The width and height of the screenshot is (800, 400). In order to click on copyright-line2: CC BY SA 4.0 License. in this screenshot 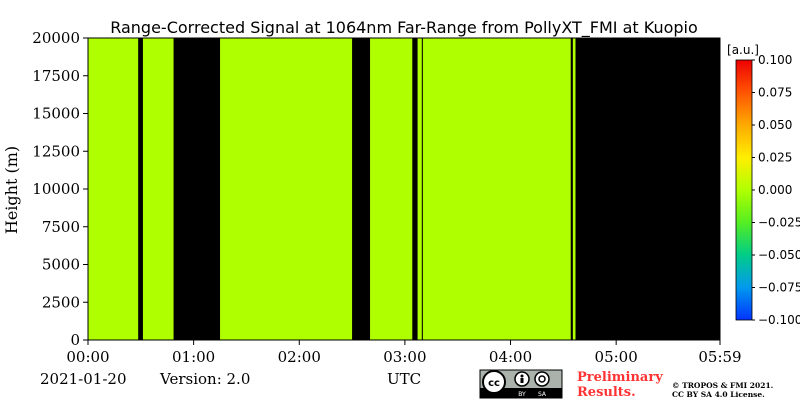, I will do `click(718, 394)`.